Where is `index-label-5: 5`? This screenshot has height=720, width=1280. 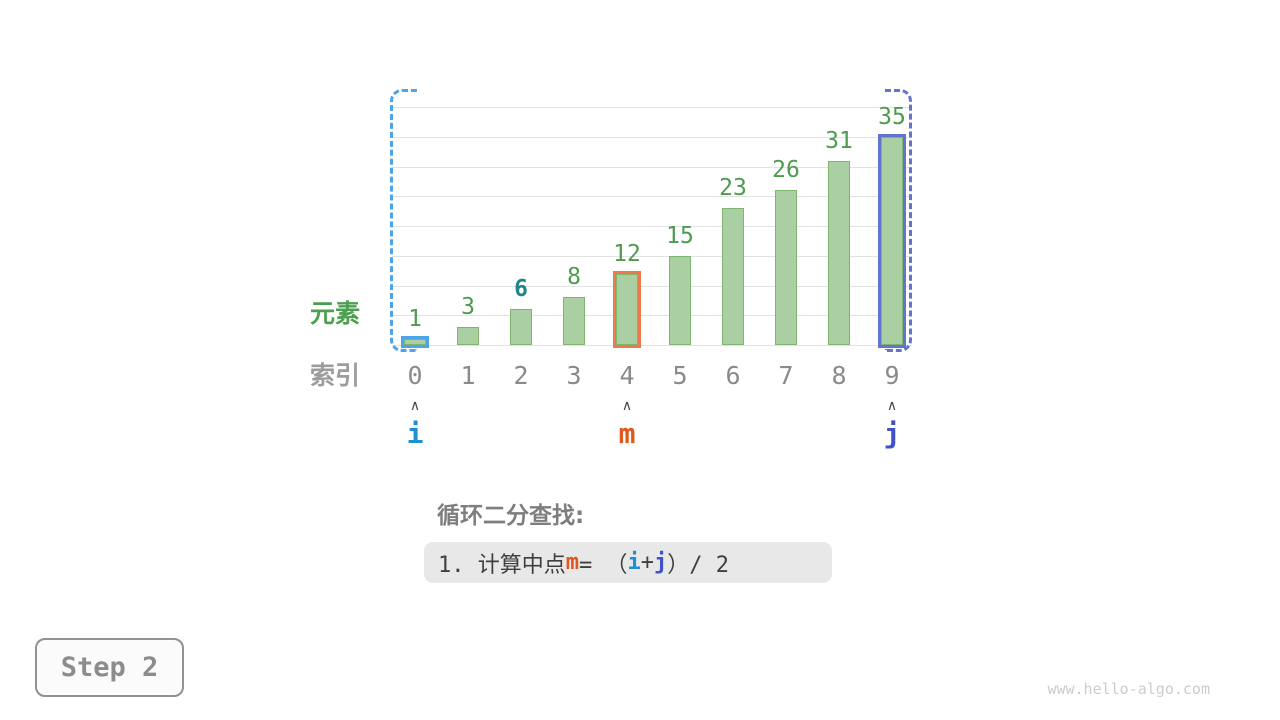 index-label-5: 5 is located at coordinates (680, 375).